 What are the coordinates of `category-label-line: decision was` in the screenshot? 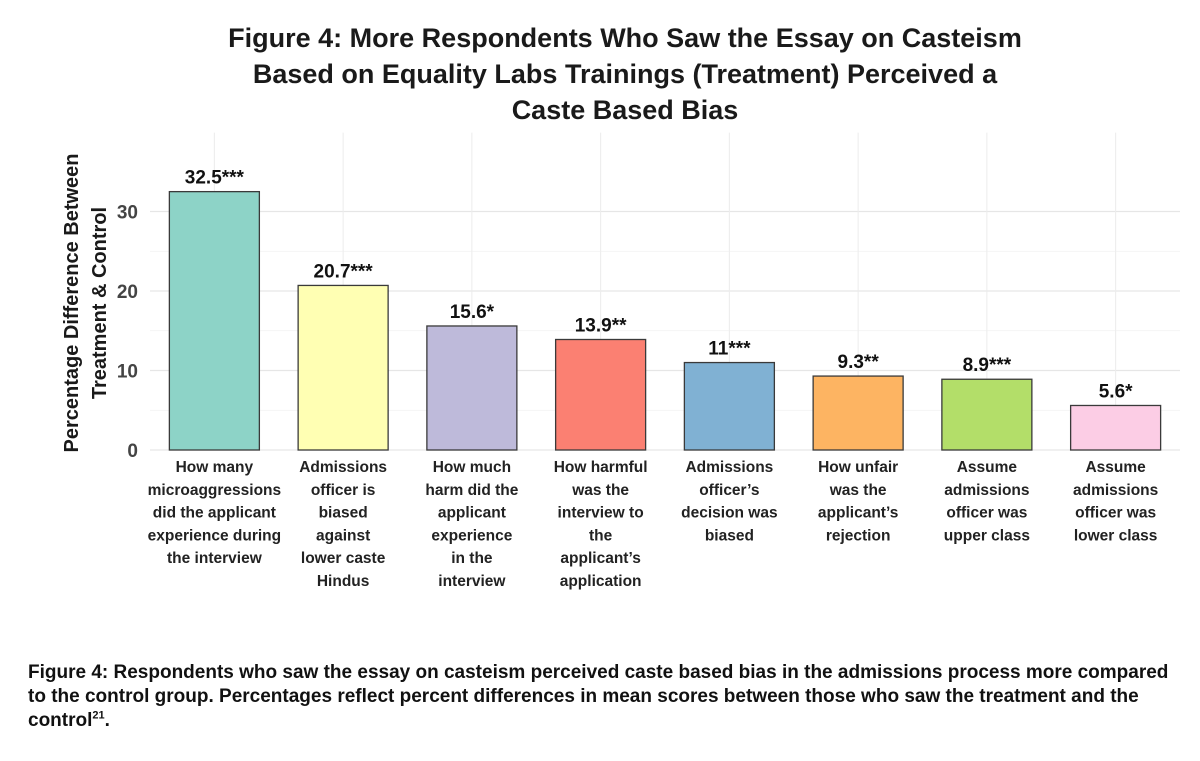 It's located at (729, 513).